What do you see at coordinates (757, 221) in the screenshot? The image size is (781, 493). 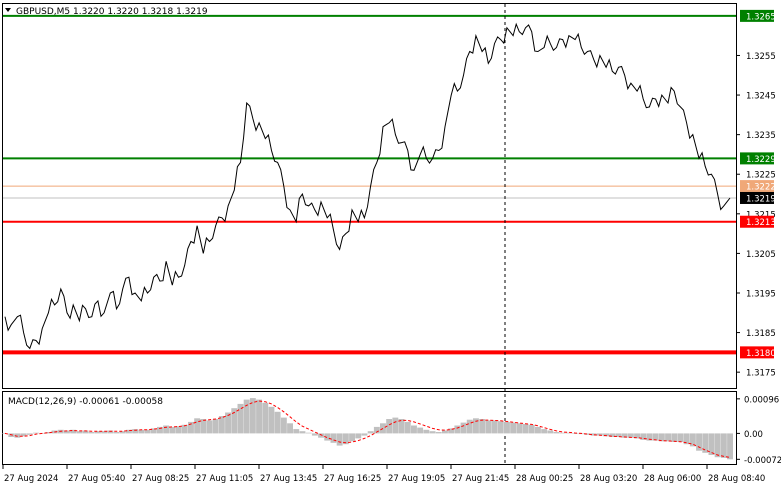 I see `level-label-bg-support` at bounding box center [757, 221].